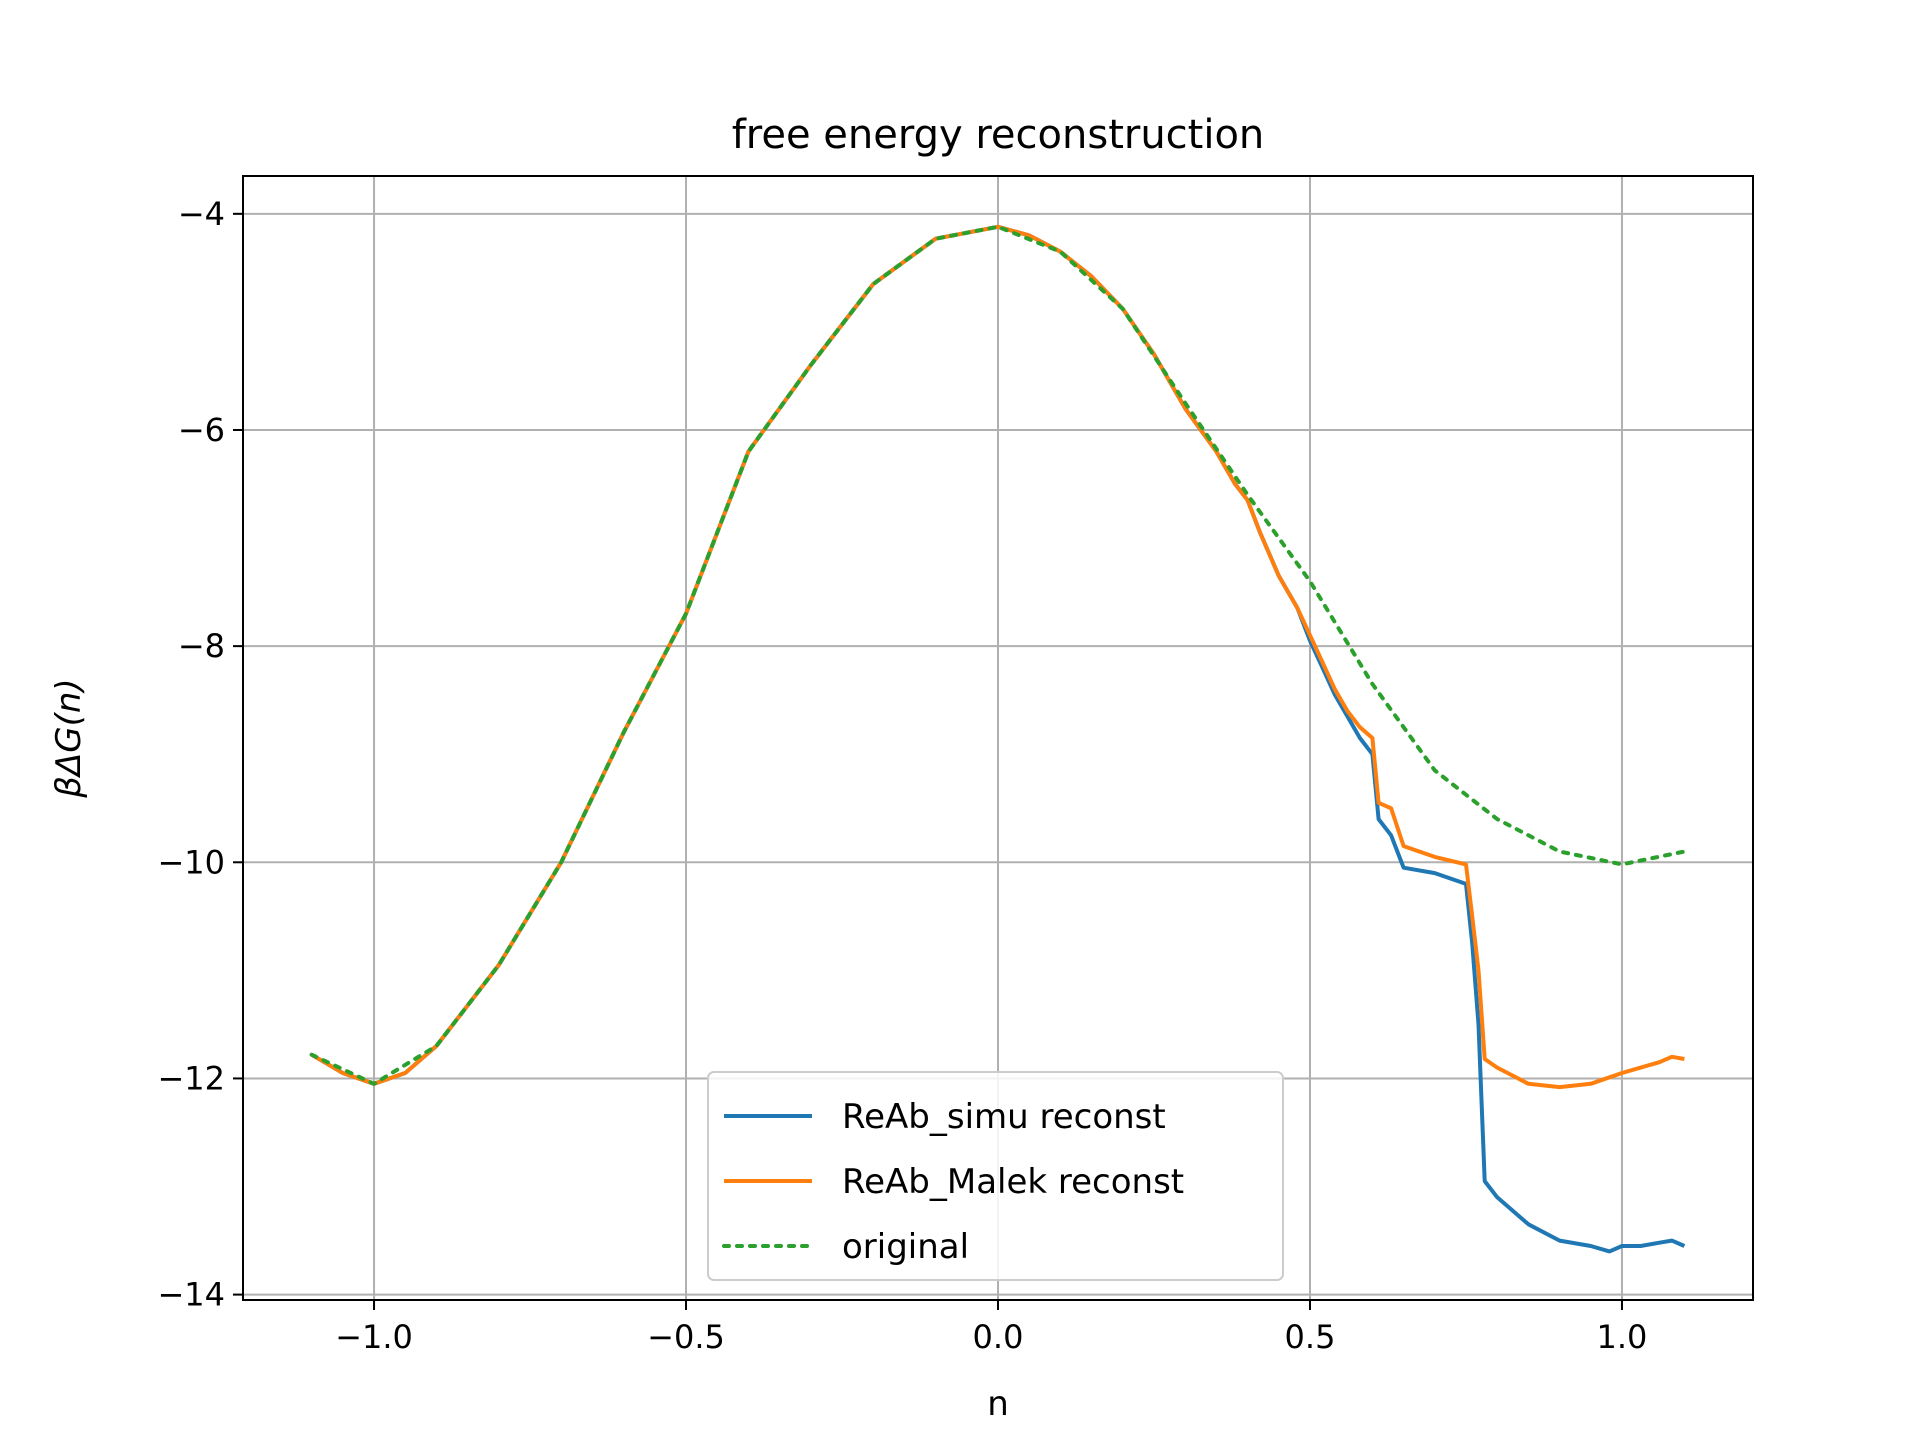 The width and height of the screenshot is (1920, 1440). I want to click on y-tick-label: −4, so click(201, 214).